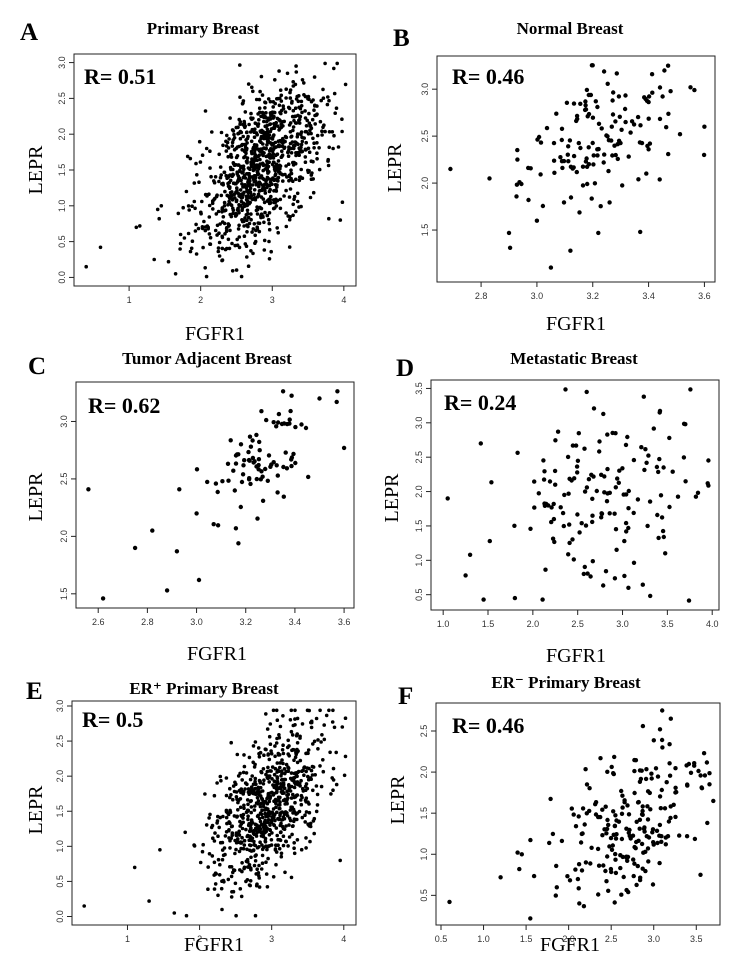 The width and height of the screenshot is (756, 962). I want to click on panel-c-xtick-label: 2.6, so click(98, 622).